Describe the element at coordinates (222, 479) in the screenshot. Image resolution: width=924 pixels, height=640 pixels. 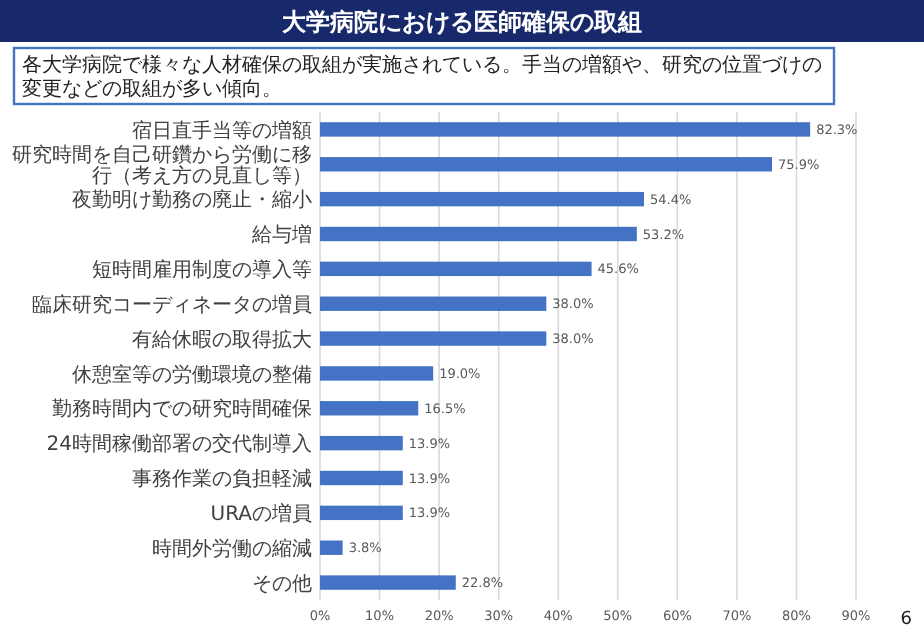
I see `y-tick-label: 事務作業の負担軽減` at that location.